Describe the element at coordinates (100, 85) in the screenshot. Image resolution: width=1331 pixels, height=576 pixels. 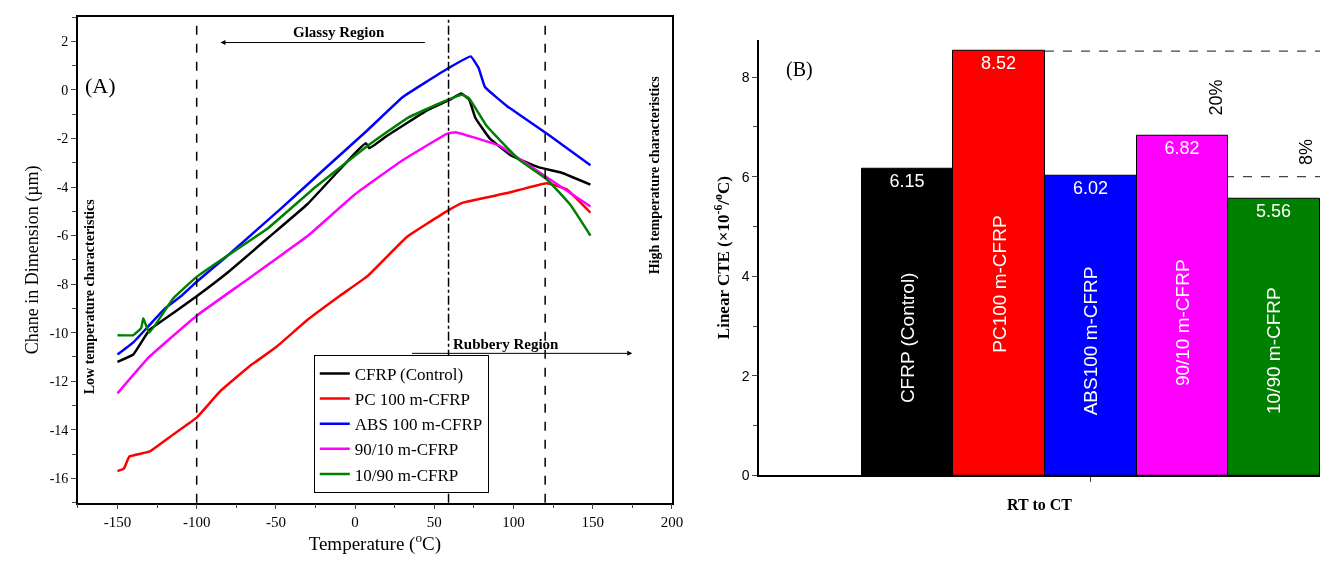
I see `annotation: (A)` at that location.